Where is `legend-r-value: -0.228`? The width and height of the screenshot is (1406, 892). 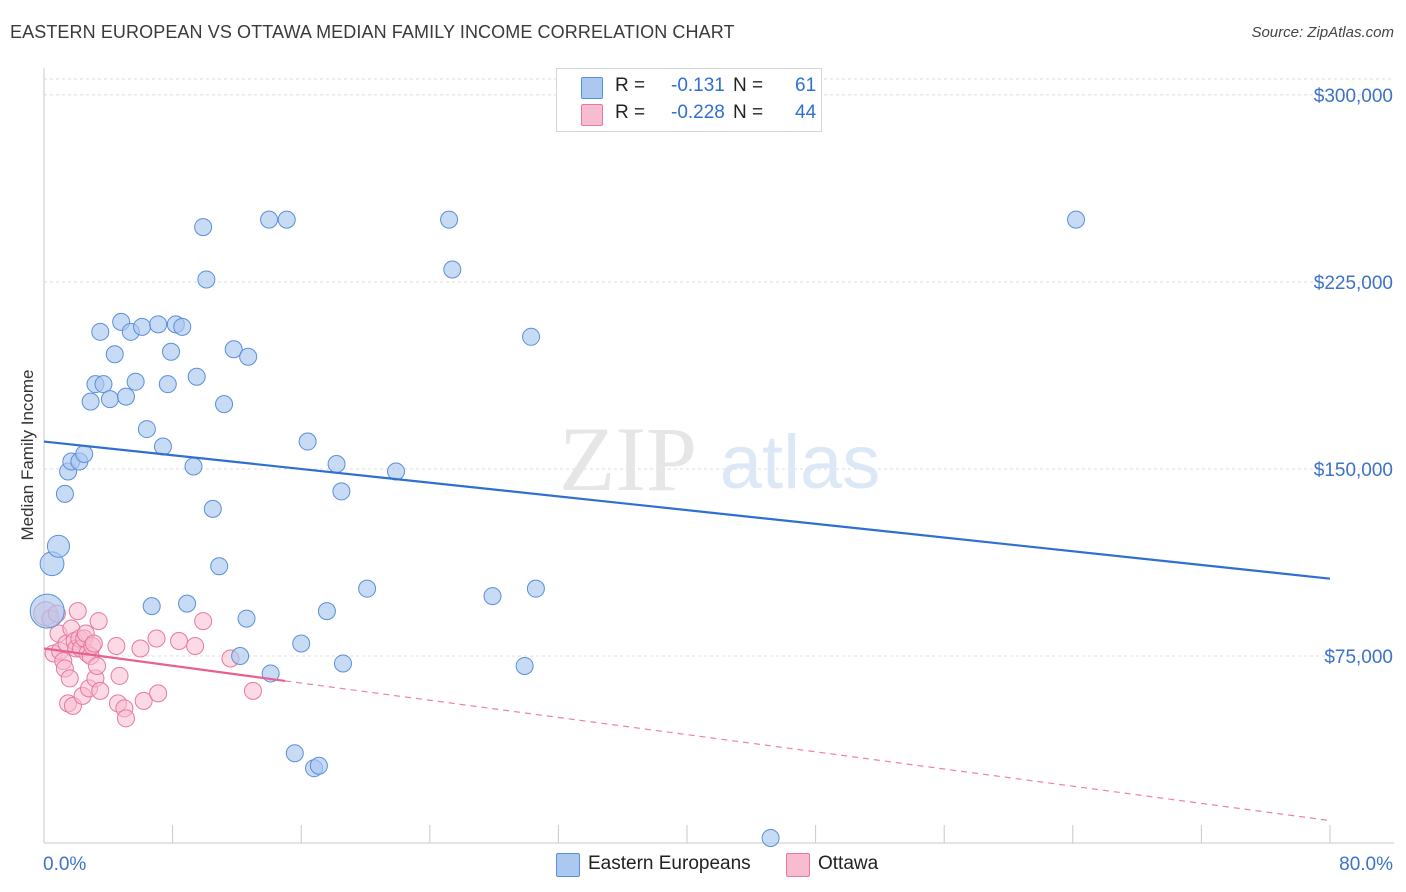 legend-r-value: -0.228 is located at coordinates (698, 112).